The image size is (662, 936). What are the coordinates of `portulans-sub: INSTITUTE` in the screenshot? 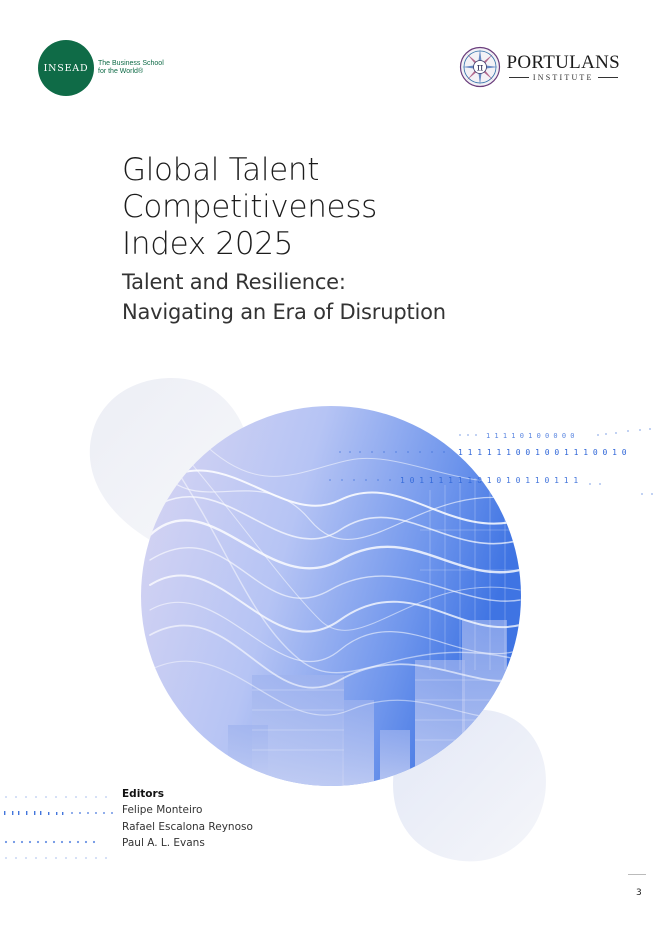 It's located at (563, 77).